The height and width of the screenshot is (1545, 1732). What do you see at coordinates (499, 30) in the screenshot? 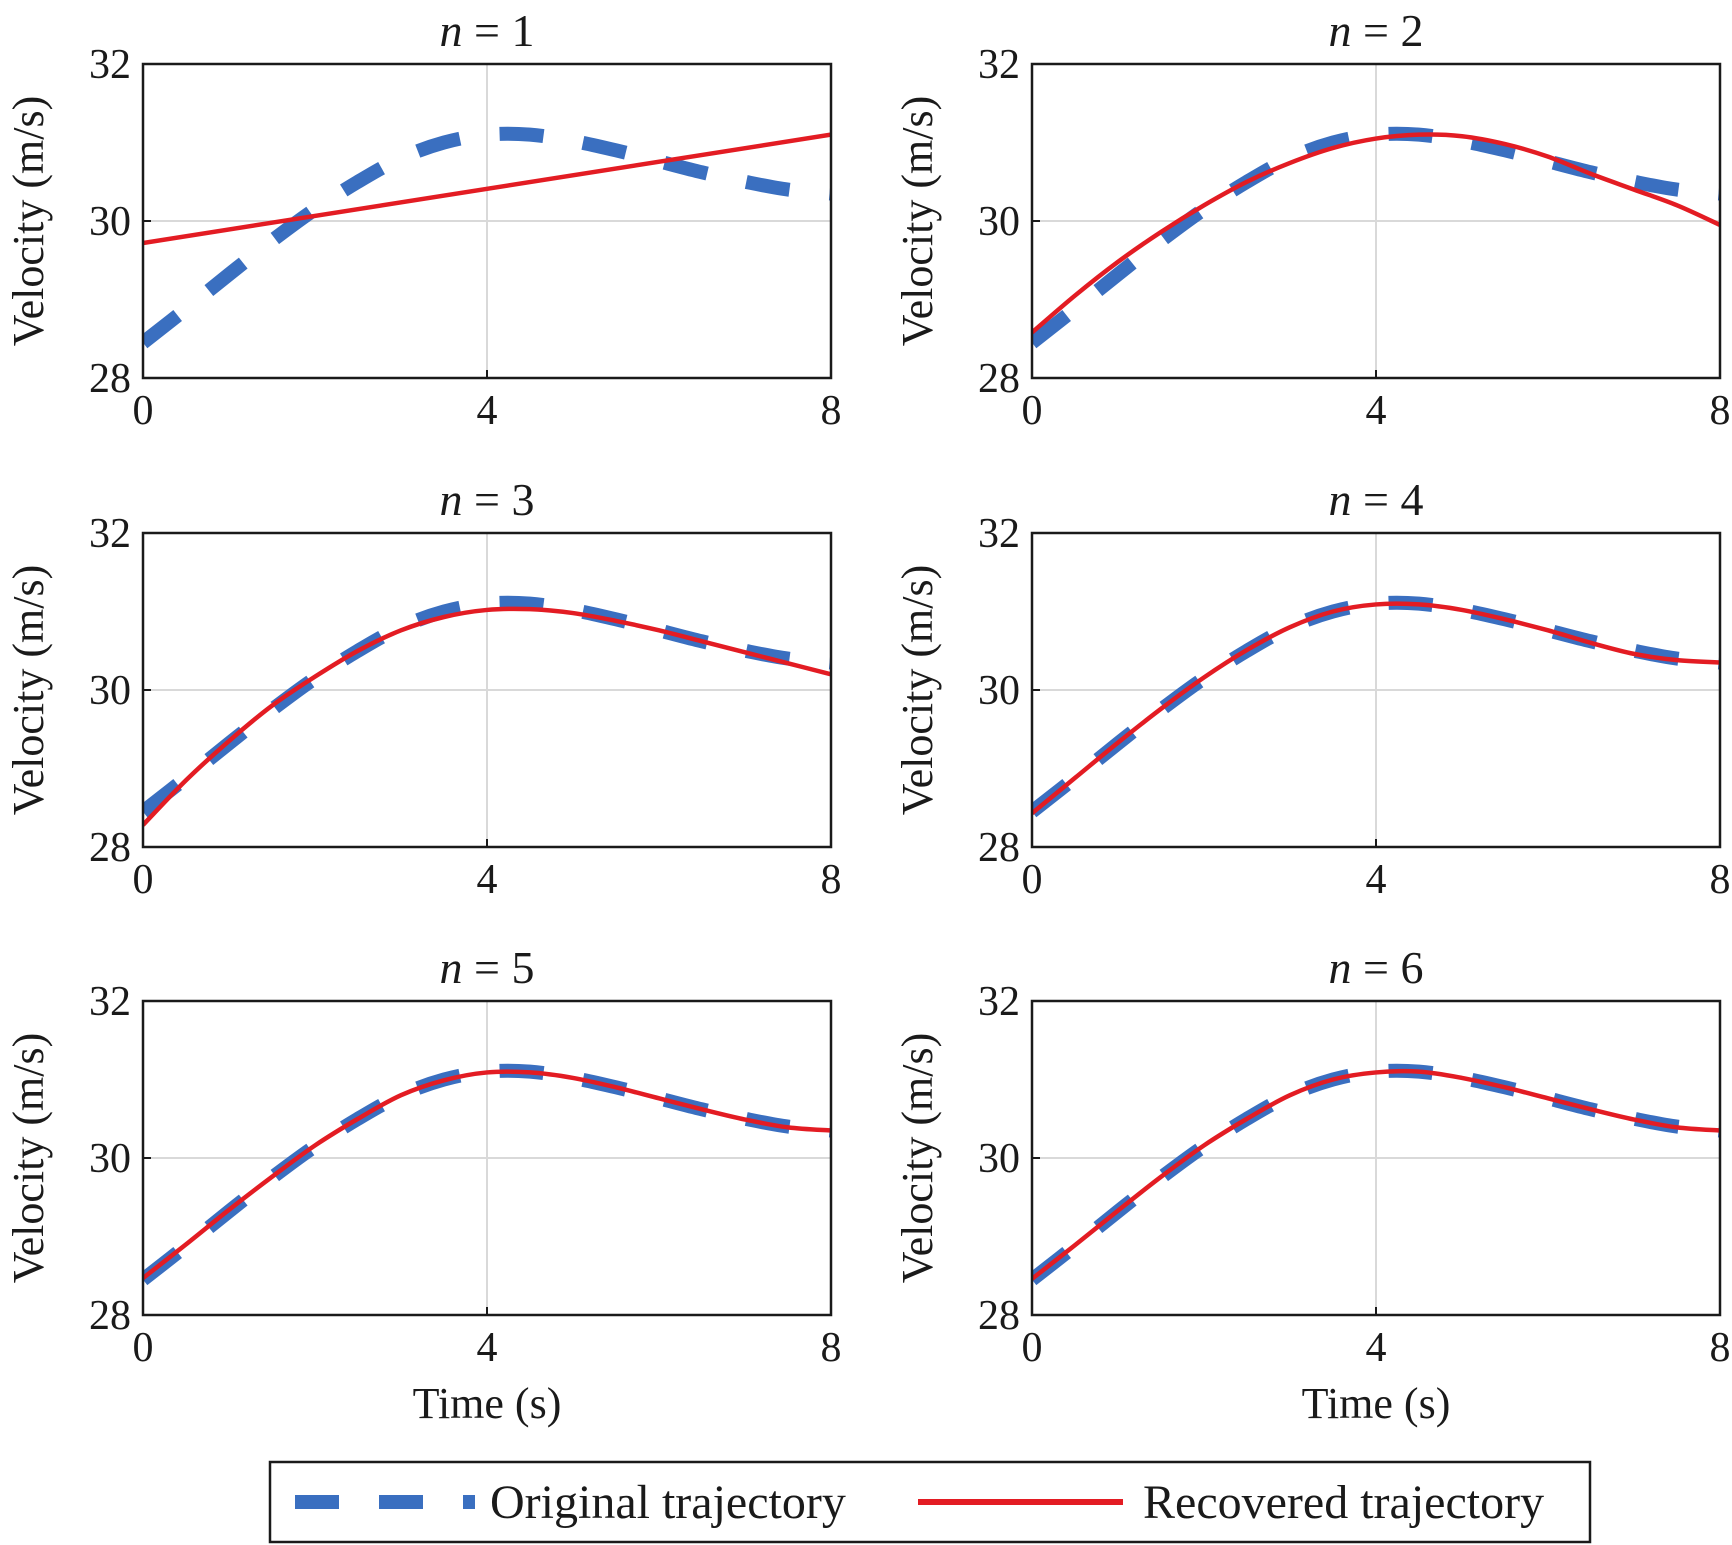
I see `panel-title-value: = 1` at bounding box center [499, 30].